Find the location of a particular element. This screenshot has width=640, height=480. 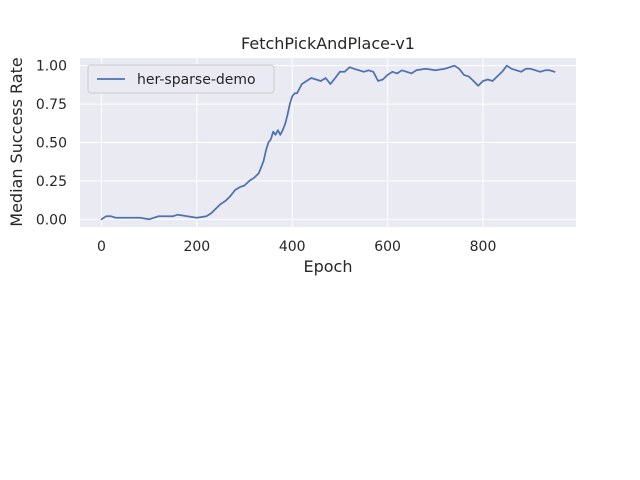

y-axis-label: Median Success Rate is located at coordinates (16, 141).